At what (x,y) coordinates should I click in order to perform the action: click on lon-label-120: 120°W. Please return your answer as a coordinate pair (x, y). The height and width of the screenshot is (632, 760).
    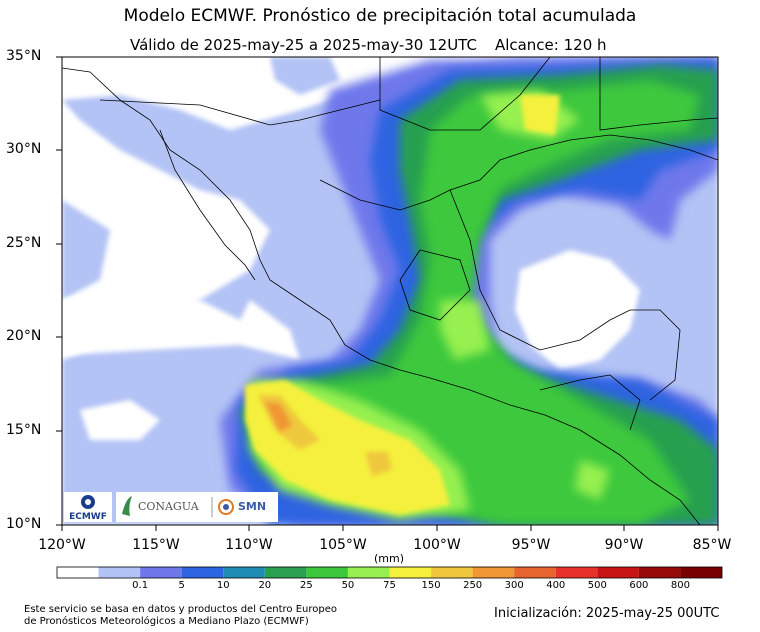
    Looking at the image, I should click on (62, 545).